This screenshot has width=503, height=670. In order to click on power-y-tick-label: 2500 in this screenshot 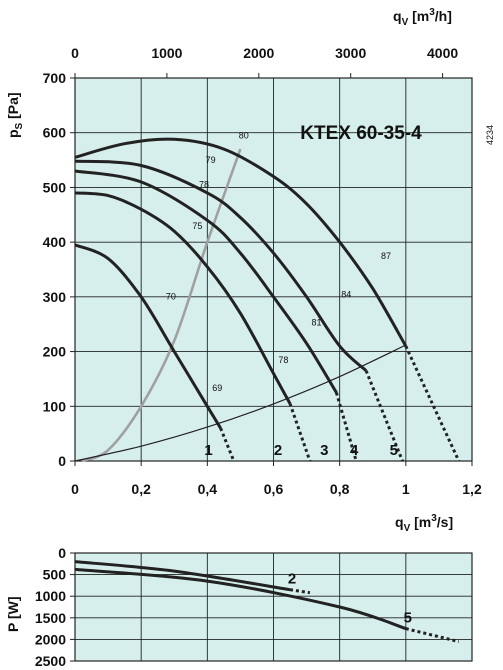, I will do `click(50, 661)`.